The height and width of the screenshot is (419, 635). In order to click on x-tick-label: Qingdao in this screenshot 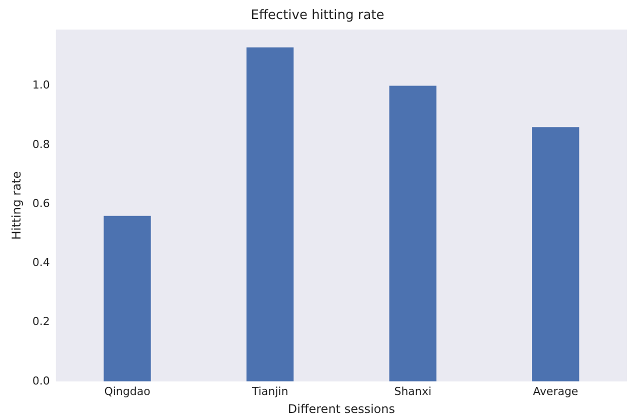, I will do `click(127, 391)`.